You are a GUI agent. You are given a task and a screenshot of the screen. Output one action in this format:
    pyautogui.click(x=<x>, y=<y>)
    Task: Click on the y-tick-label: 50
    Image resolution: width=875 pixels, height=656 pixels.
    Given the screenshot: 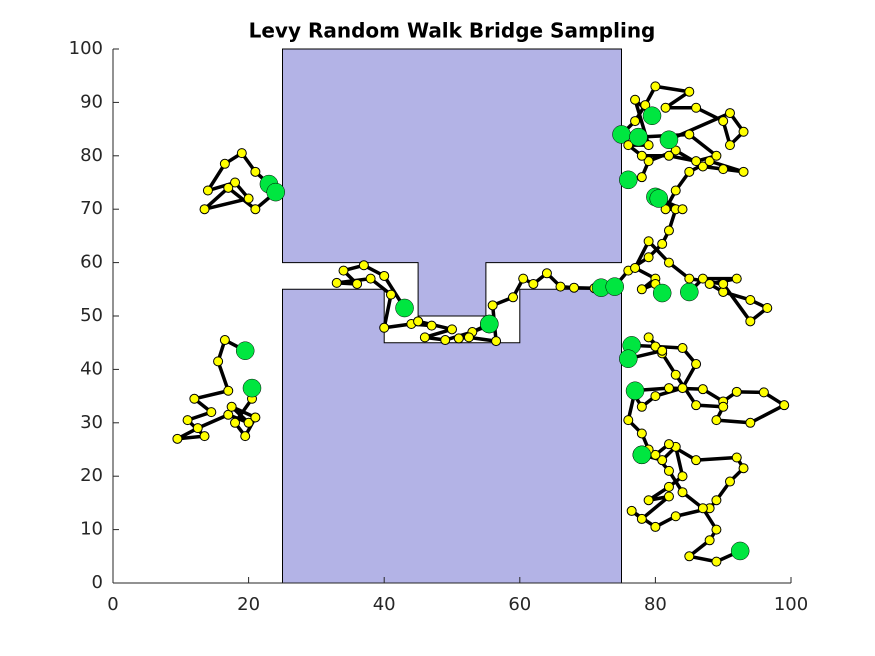 What is the action you would take?
    pyautogui.click(x=91, y=315)
    